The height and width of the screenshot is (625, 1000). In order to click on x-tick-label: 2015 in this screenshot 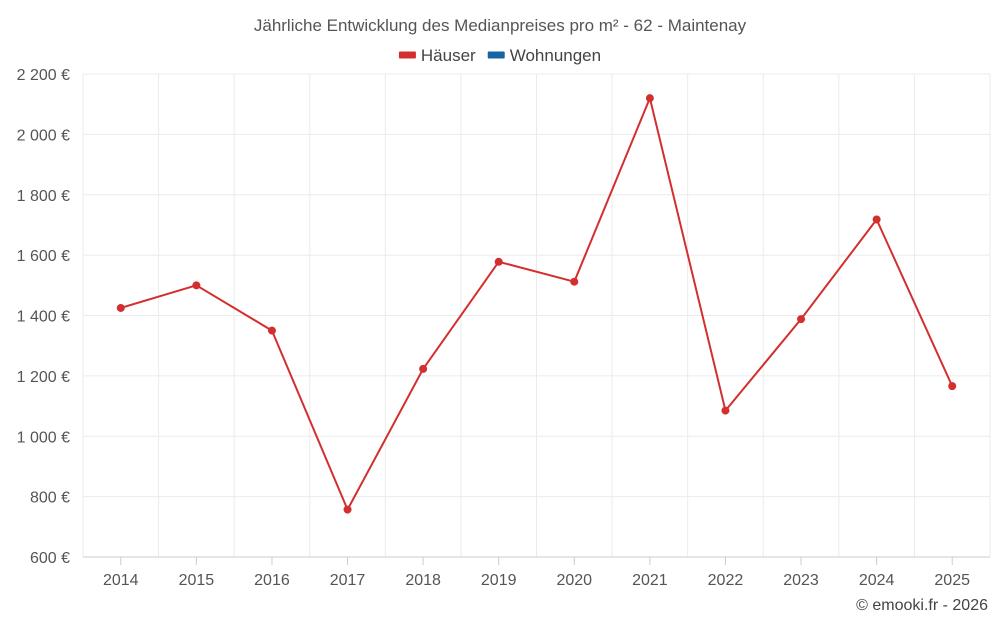, I will do `click(197, 580)`.